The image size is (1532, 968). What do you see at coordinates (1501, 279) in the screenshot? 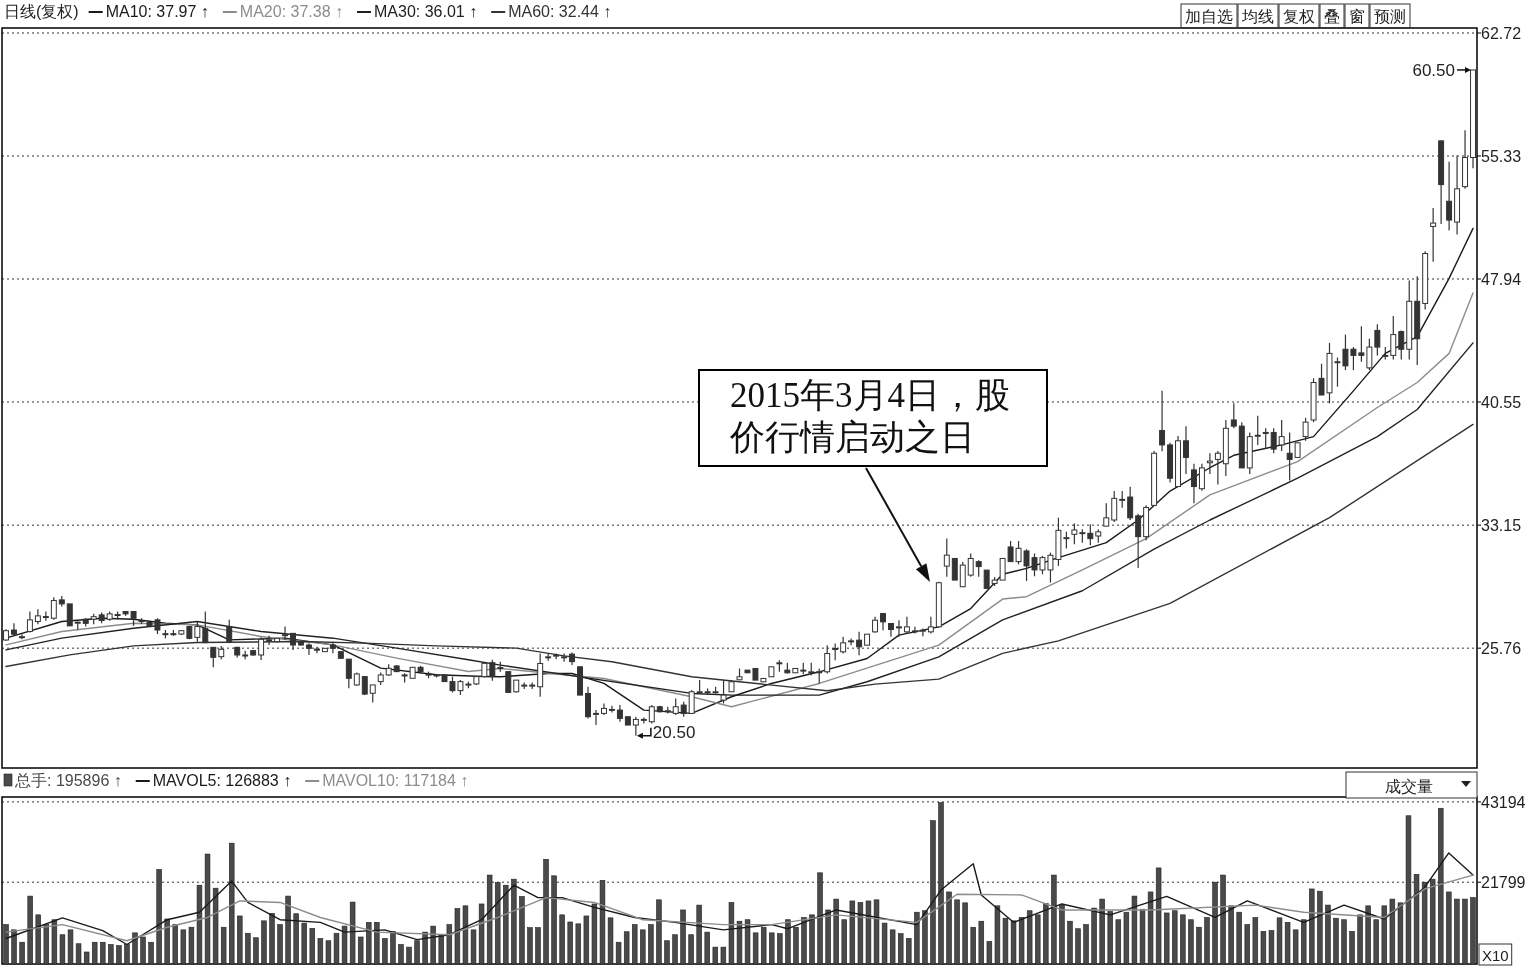
I see `y-tick-label: 47.94` at bounding box center [1501, 279].